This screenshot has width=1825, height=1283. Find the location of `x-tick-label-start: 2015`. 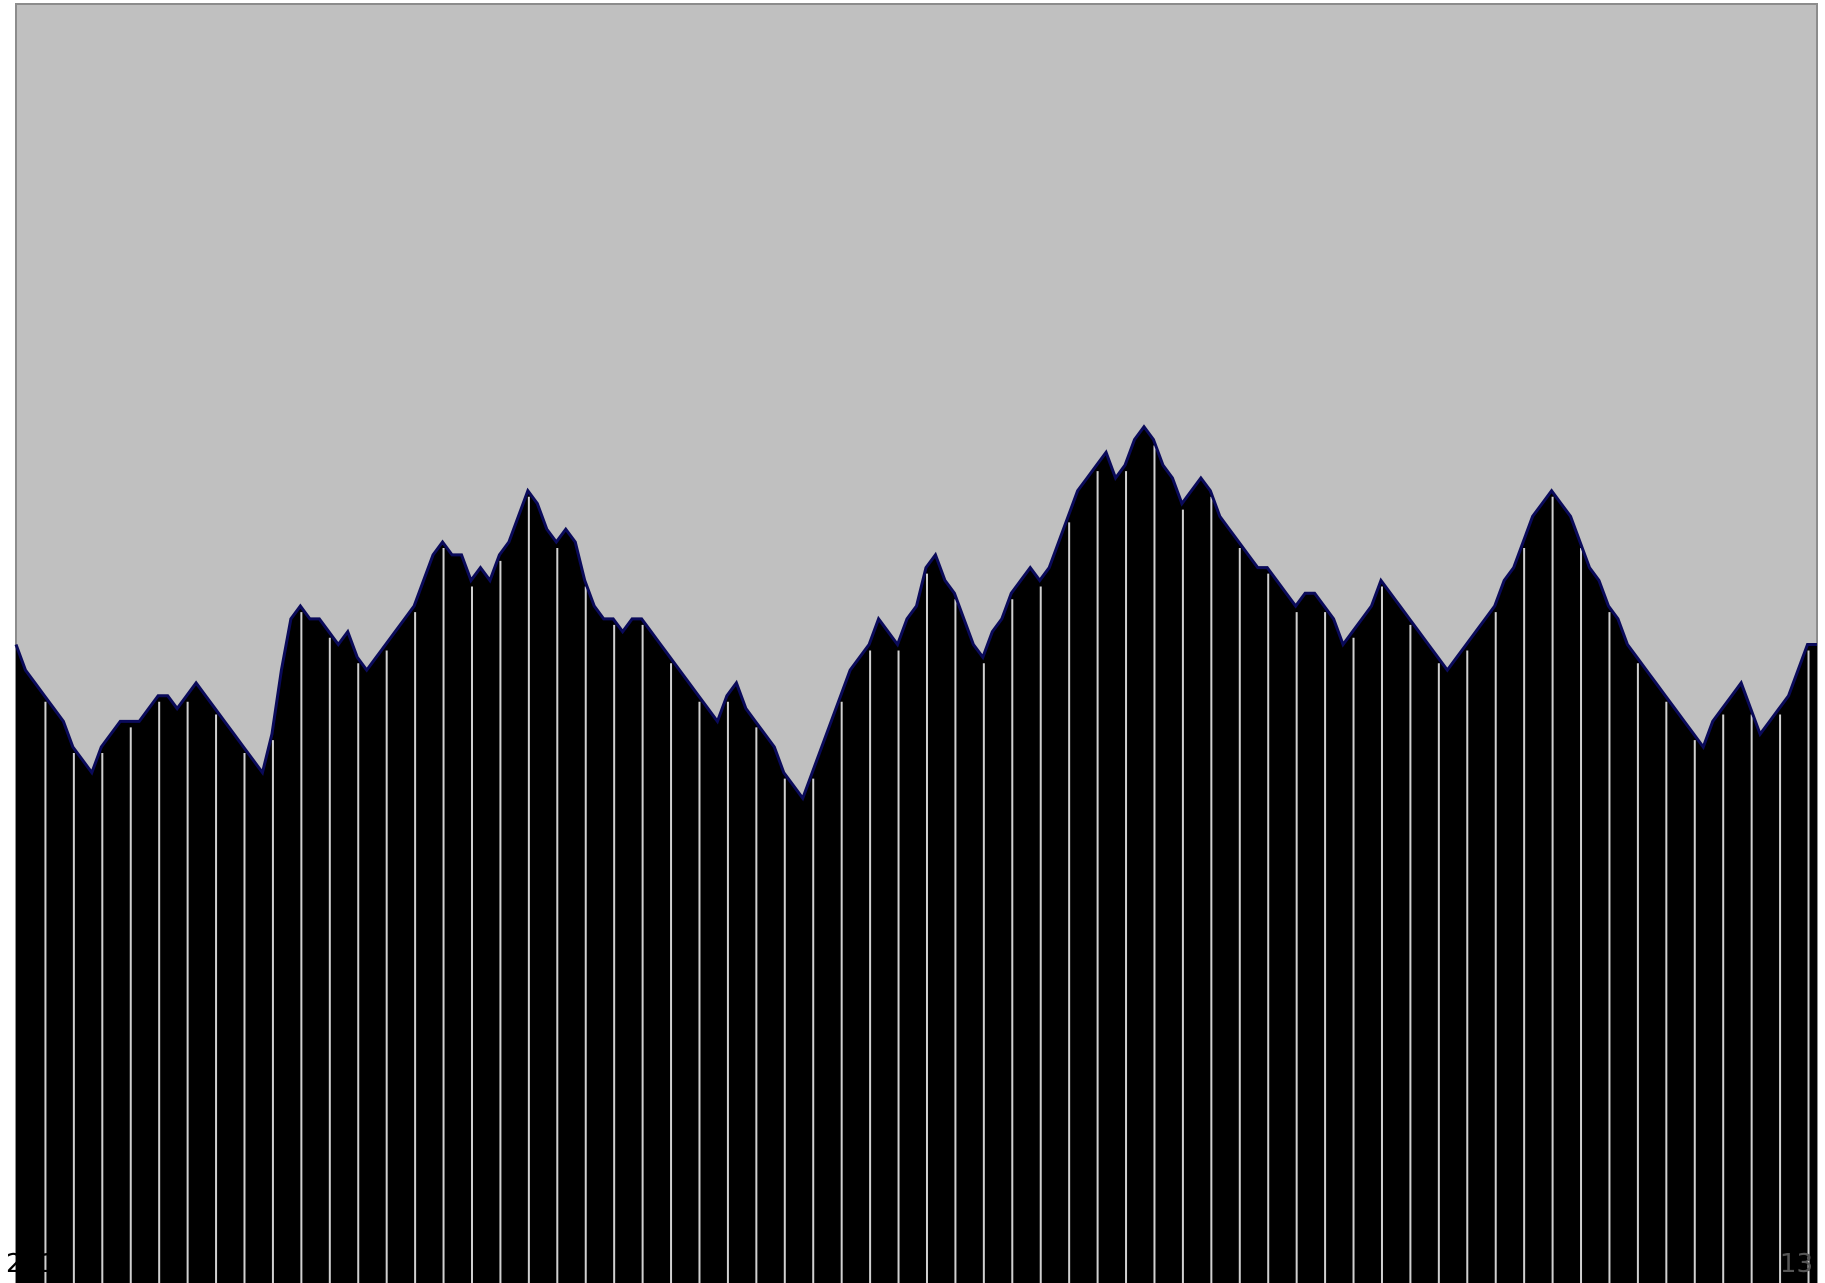

x-tick-label-start: 2015 is located at coordinates (39, 1264).